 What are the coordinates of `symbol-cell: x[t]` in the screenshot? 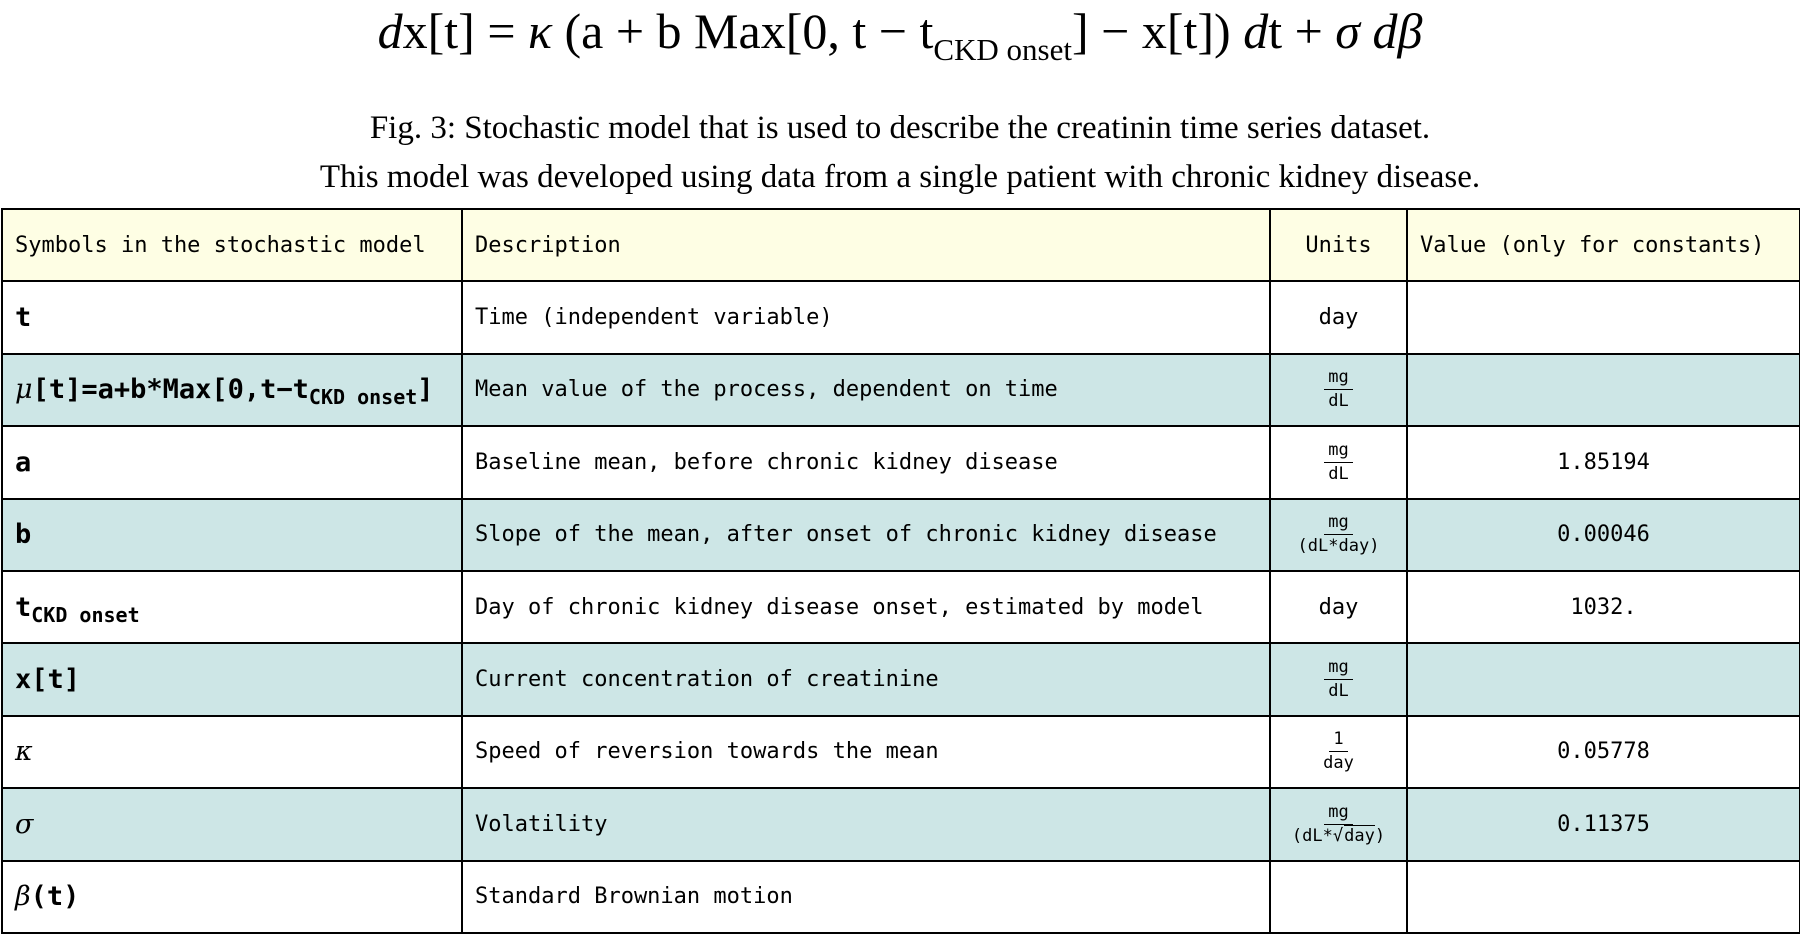 It's located at (232, 679).